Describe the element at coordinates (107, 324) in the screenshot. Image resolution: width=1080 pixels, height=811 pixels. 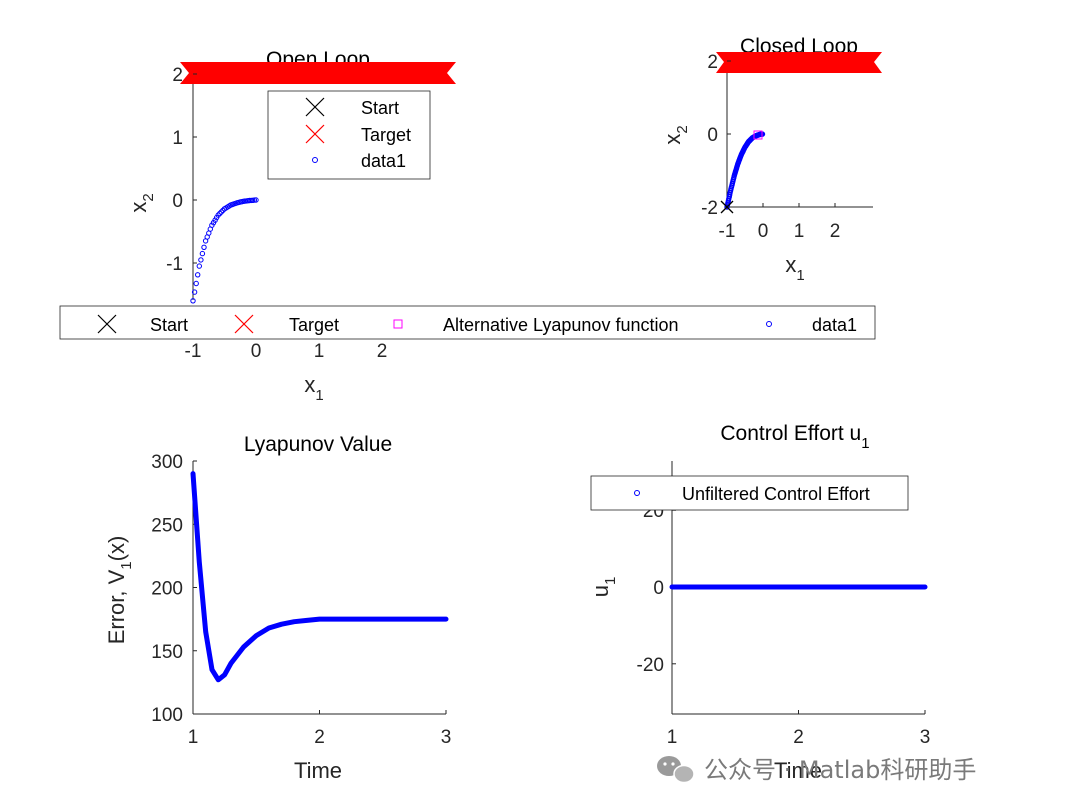
I see `shared-legend-start-marker` at that location.